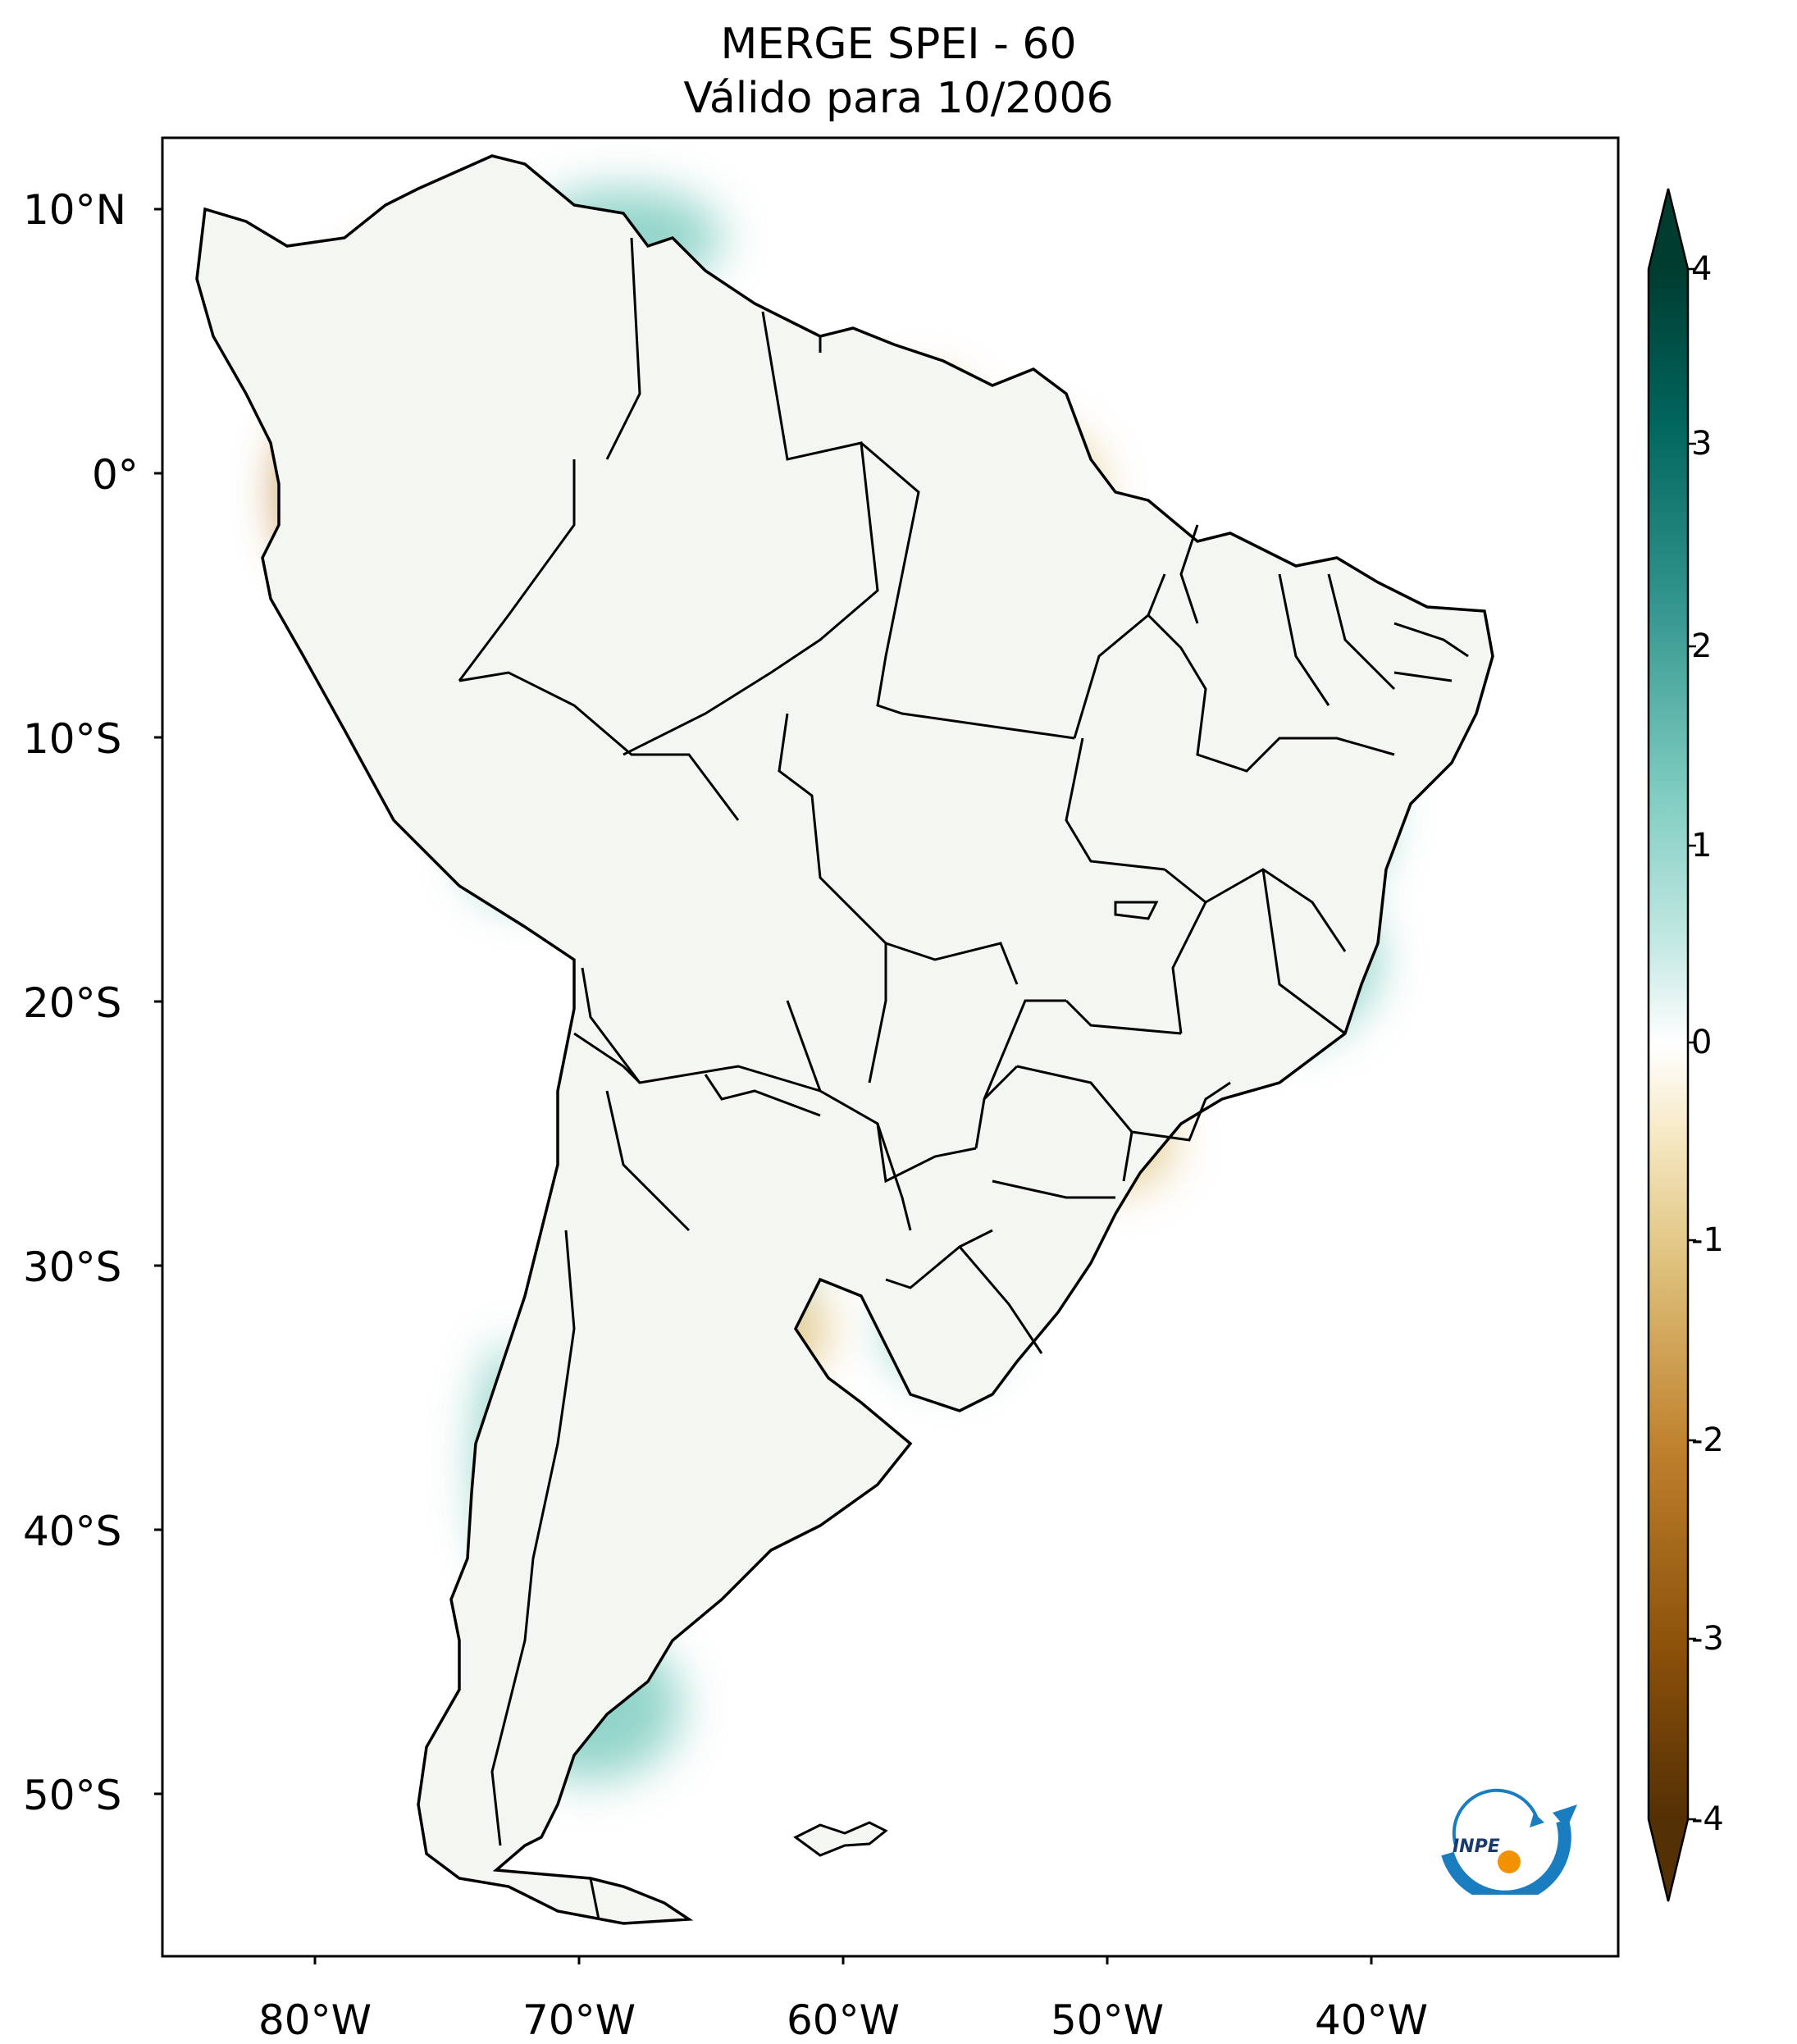 This screenshot has height=2044, width=1797. I want to click on colorbar-label-2: 2, so click(1702, 646).